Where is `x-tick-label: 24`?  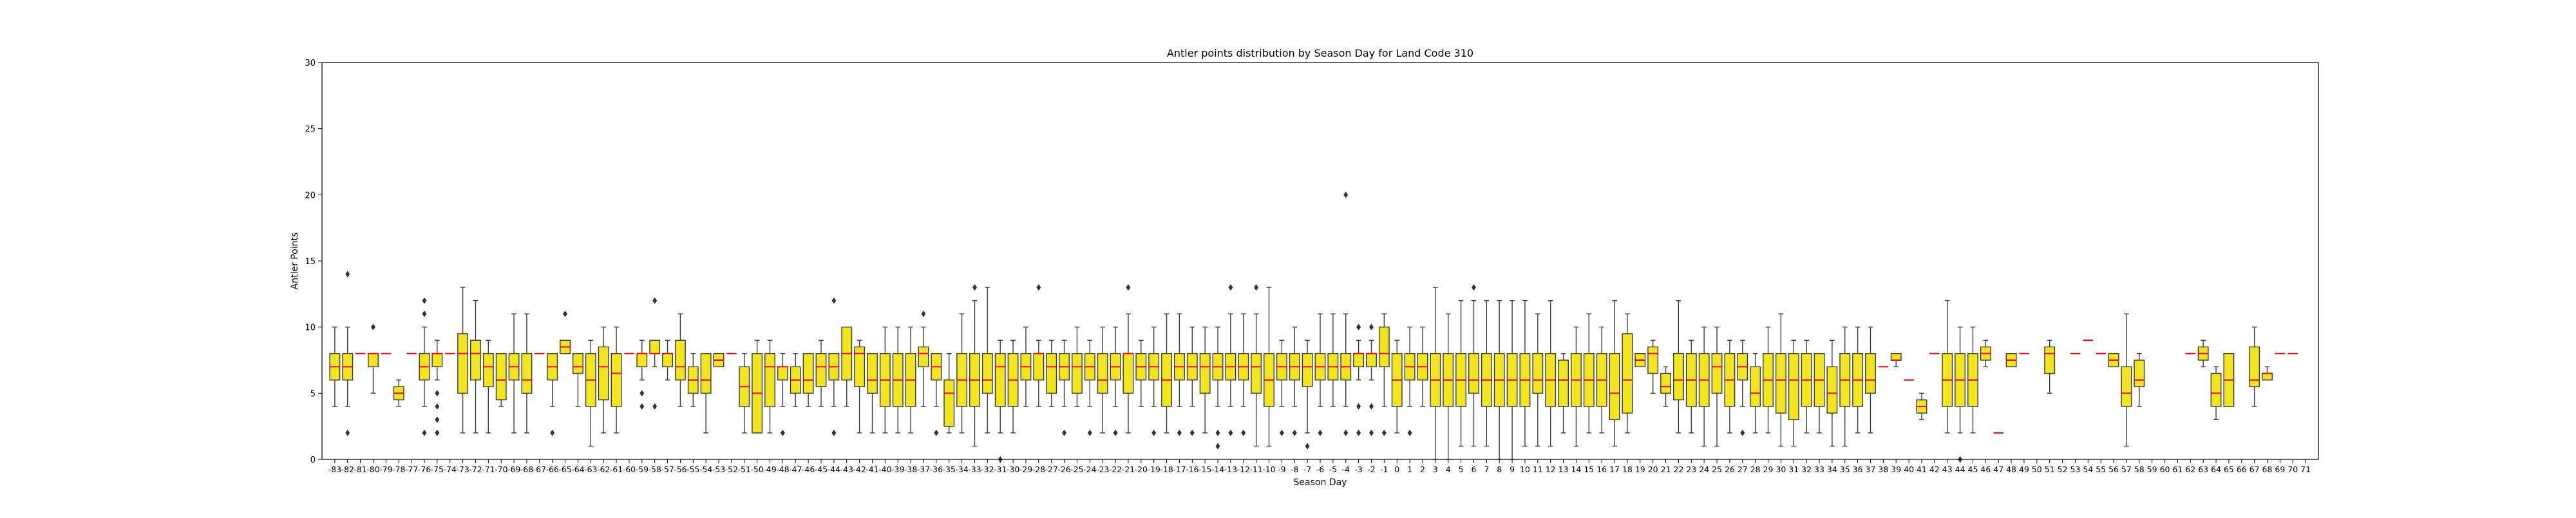 x-tick-label: 24 is located at coordinates (1704, 469).